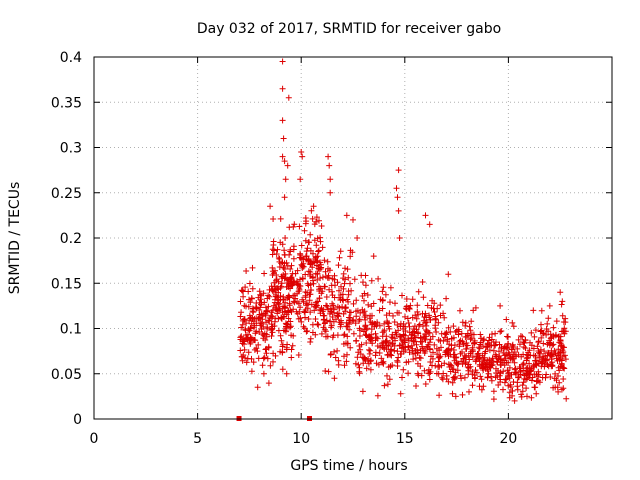 This screenshot has width=640, height=480. I want to click on y-tick-label: 0.35, so click(66, 103).